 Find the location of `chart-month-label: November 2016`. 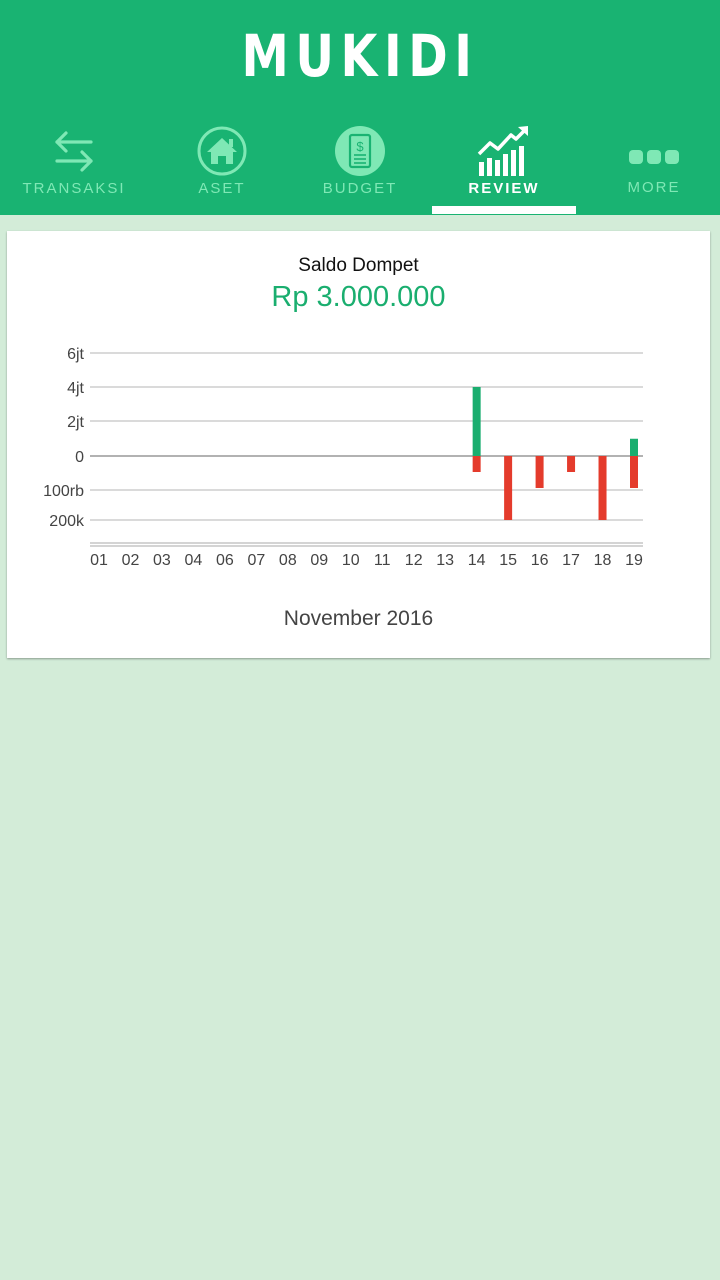

chart-month-label: November 2016 is located at coordinates (358, 618).